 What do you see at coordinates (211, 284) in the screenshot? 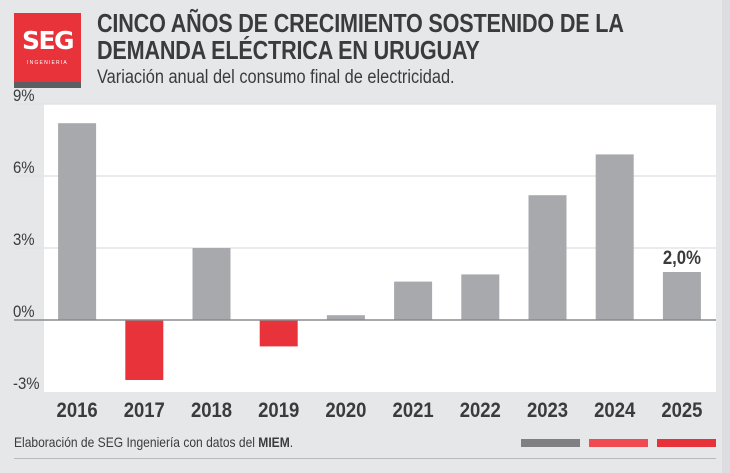
I see `bar-2018` at bounding box center [211, 284].